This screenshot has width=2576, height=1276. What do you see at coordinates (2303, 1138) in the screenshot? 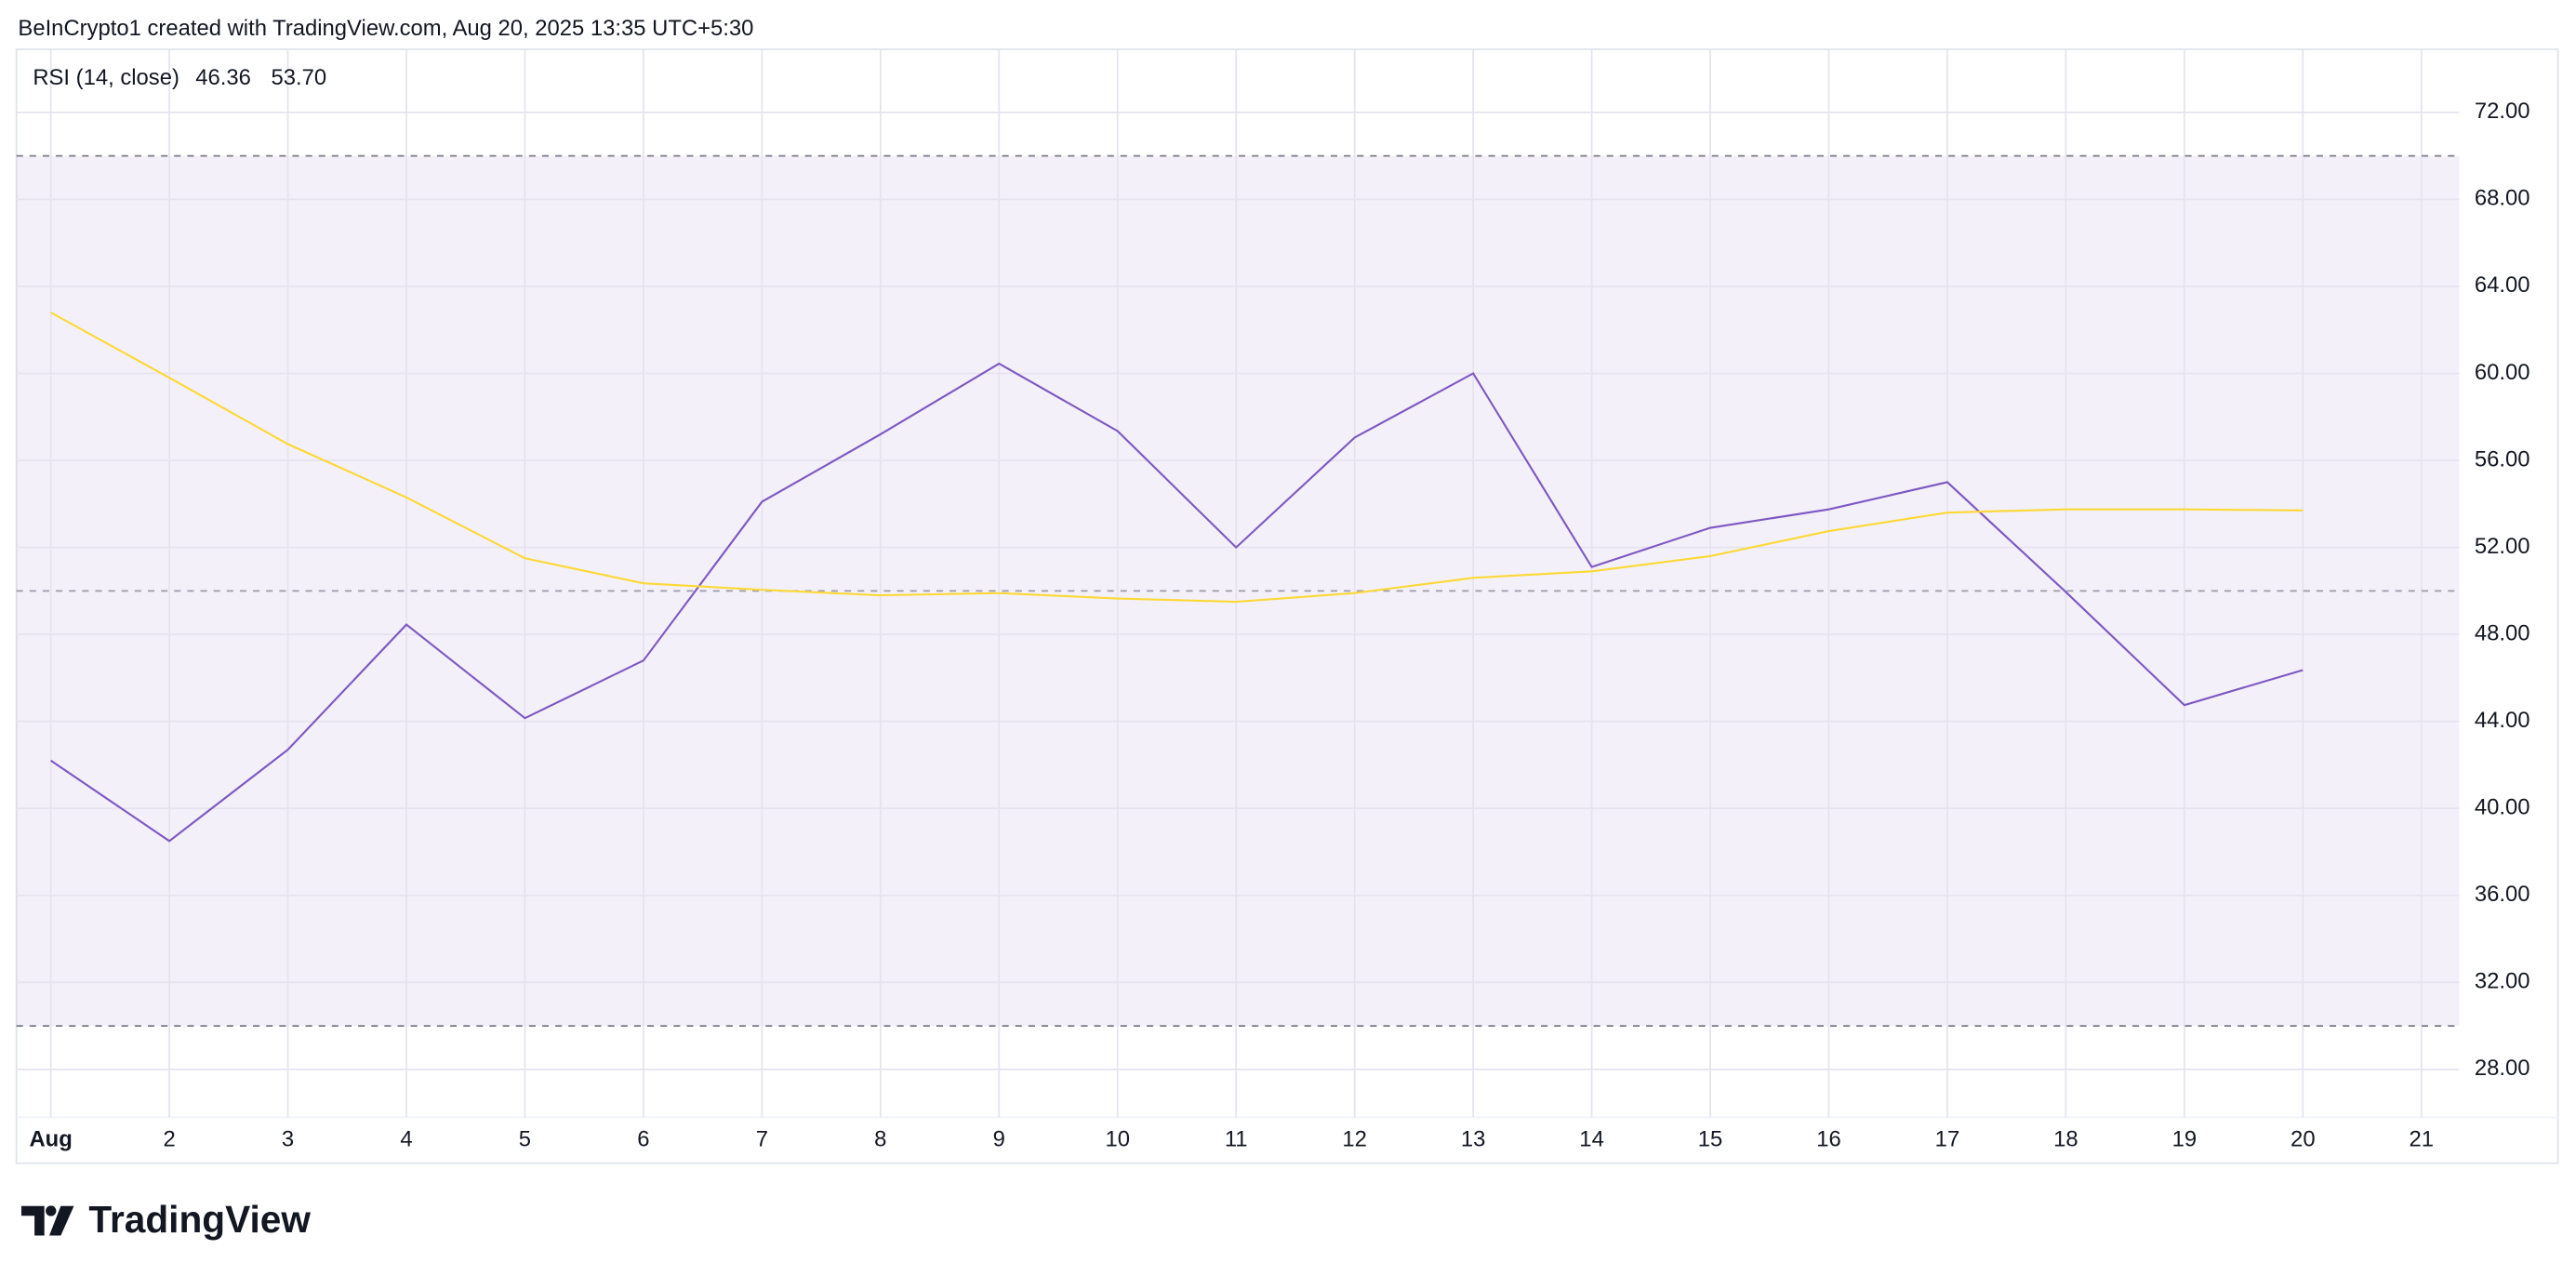
I see `x-tick-label: 20` at bounding box center [2303, 1138].